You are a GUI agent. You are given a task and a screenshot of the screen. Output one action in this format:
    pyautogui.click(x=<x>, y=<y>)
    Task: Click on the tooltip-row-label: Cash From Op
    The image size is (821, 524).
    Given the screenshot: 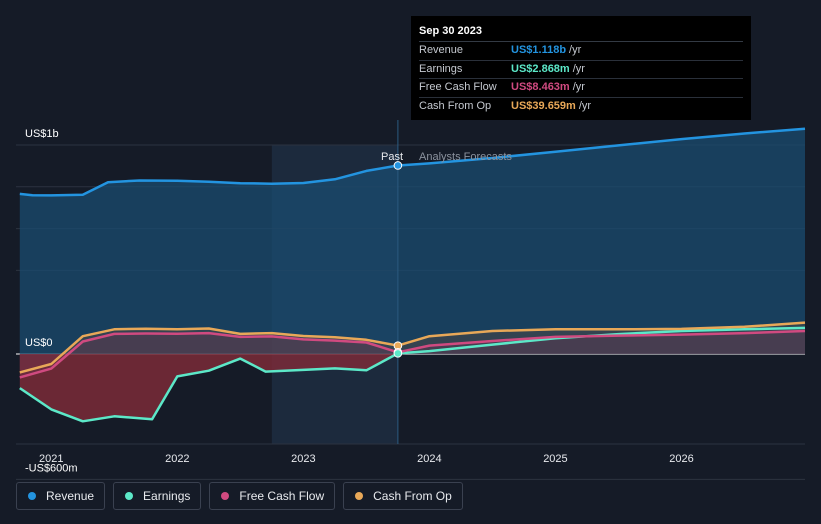 What is the action you would take?
    pyautogui.click(x=455, y=105)
    